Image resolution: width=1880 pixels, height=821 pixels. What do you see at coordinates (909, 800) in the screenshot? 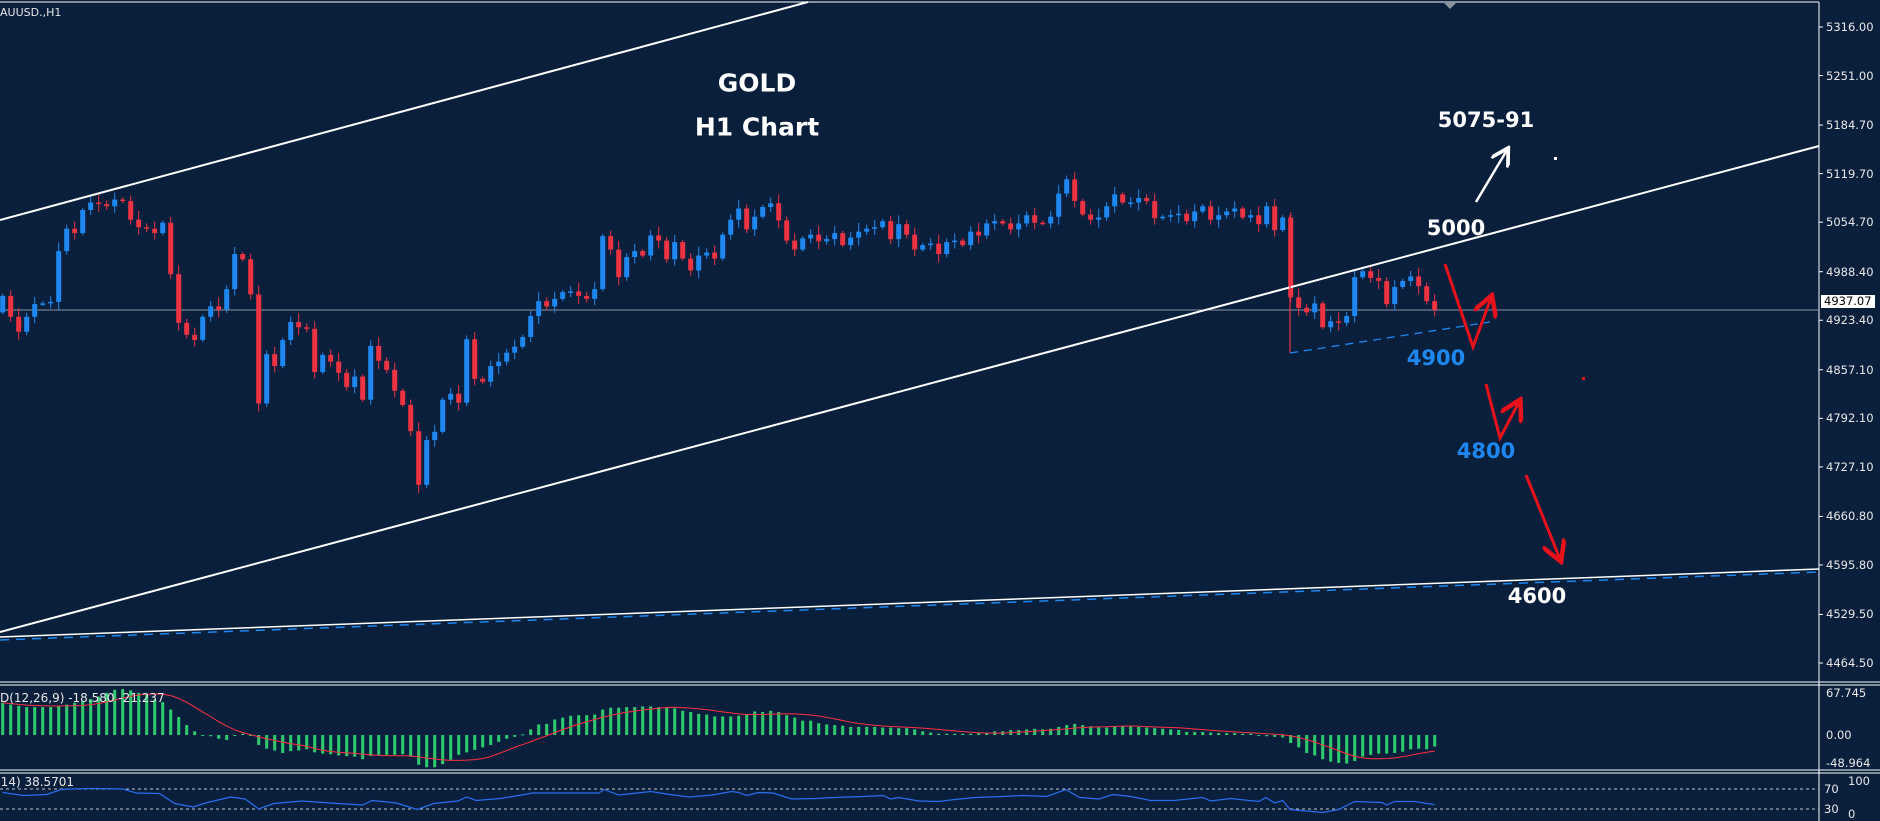
I see `rsi-panel` at bounding box center [909, 800].